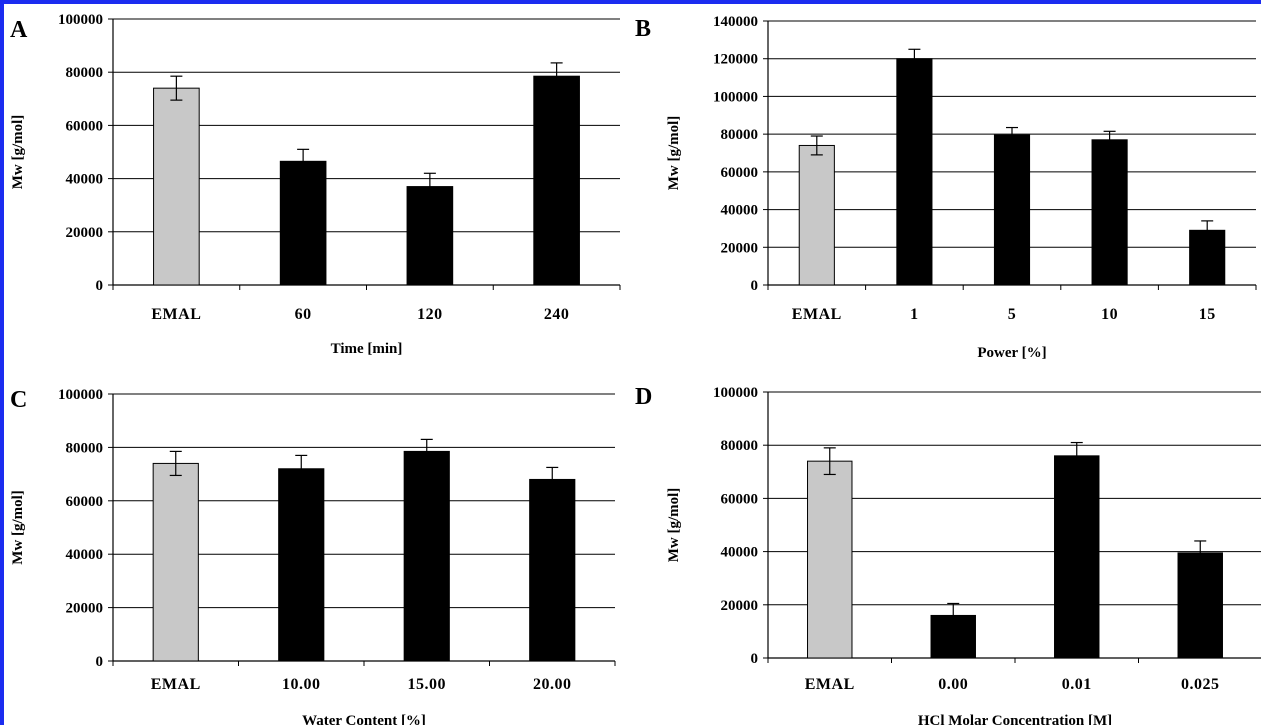 The height and width of the screenshot is (725, 1261). What do you see at coordinates (430, 314) in the screenshot?
I see `category-label: 120` at bounding box center [430, 314].